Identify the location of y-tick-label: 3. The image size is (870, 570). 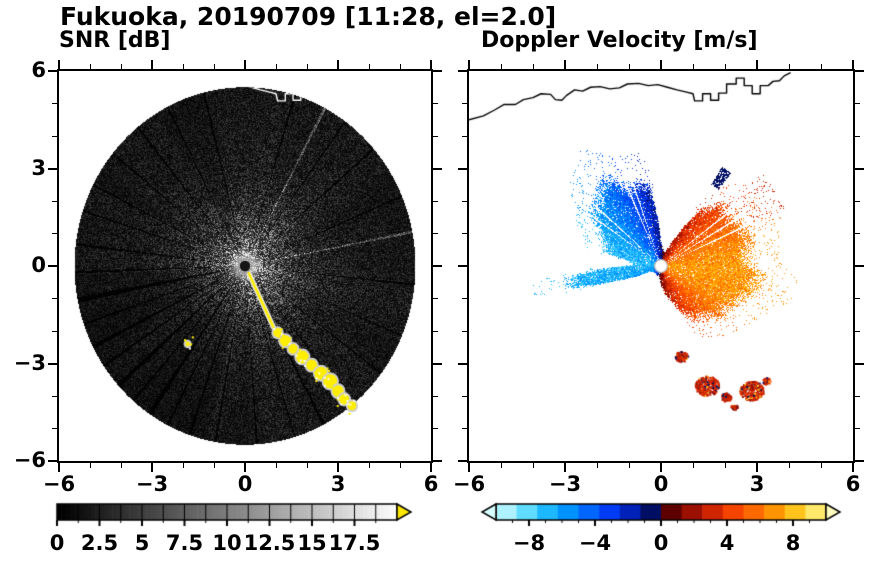
(38, 167).